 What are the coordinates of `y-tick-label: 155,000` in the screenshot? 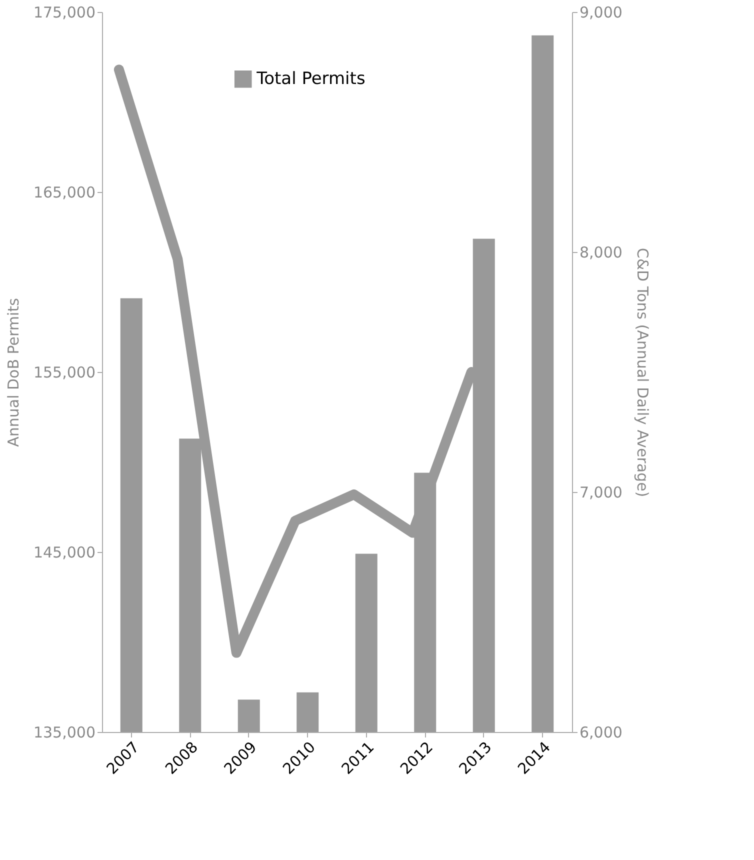 It's located at (64, 373).